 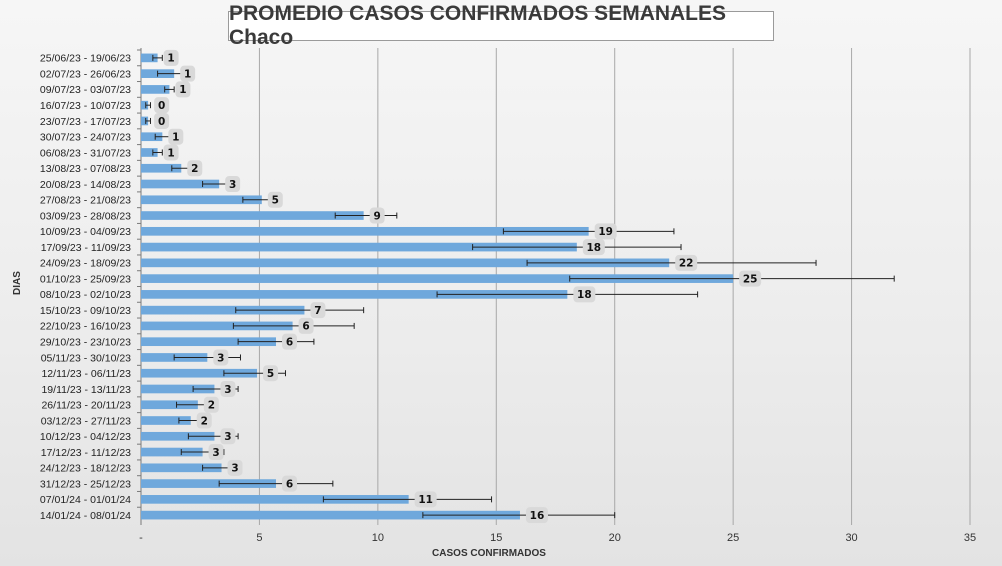 I want to click on category-label: 23/07/23 - 17/07/23, so click(x=85, y=122).